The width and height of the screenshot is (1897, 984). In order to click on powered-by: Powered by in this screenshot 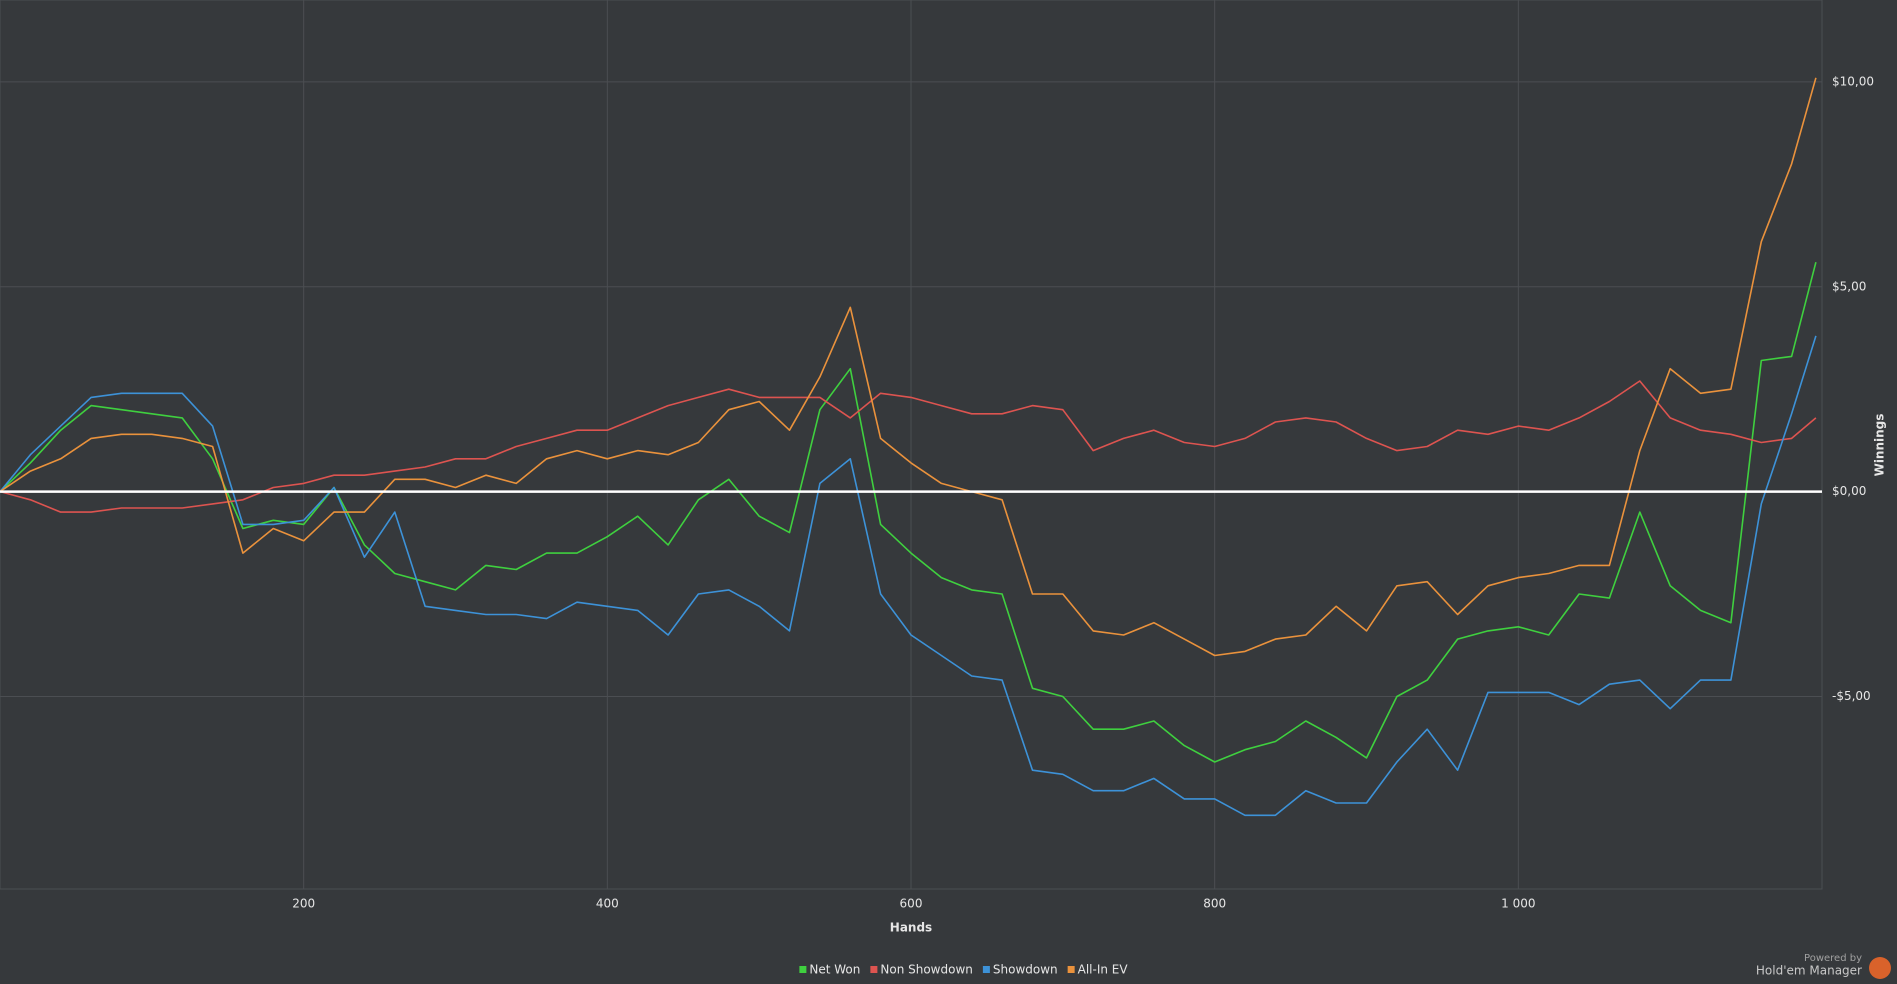, I will do `click(1833, 958)`.